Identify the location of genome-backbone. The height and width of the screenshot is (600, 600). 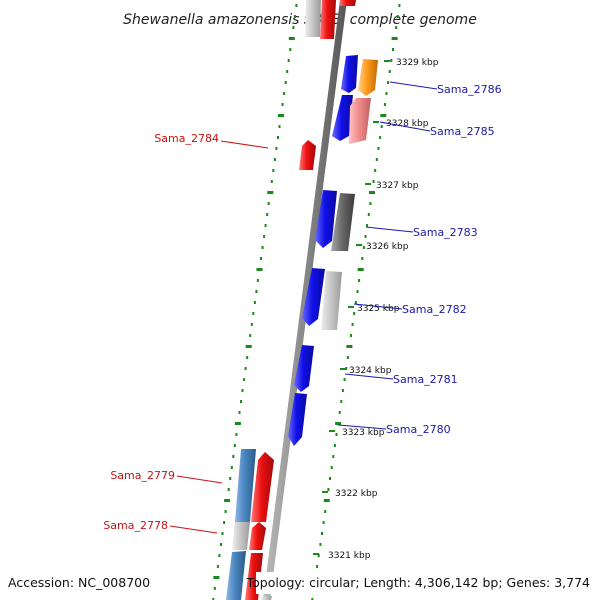
(305, 300).